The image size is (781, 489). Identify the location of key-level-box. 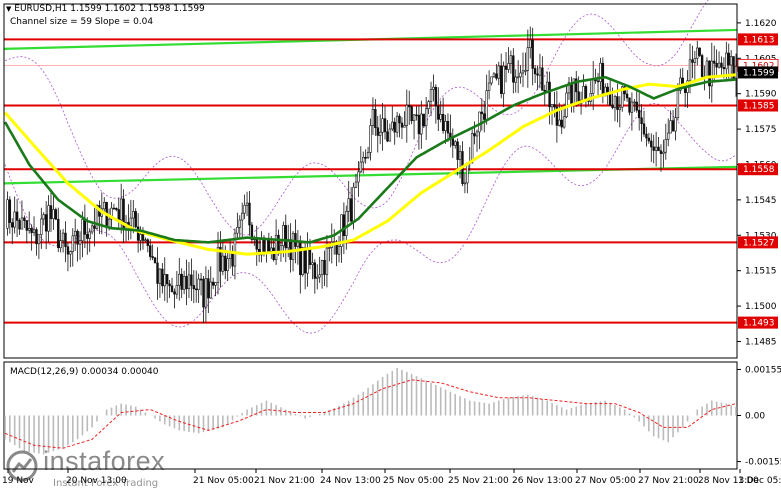
(758, 105).